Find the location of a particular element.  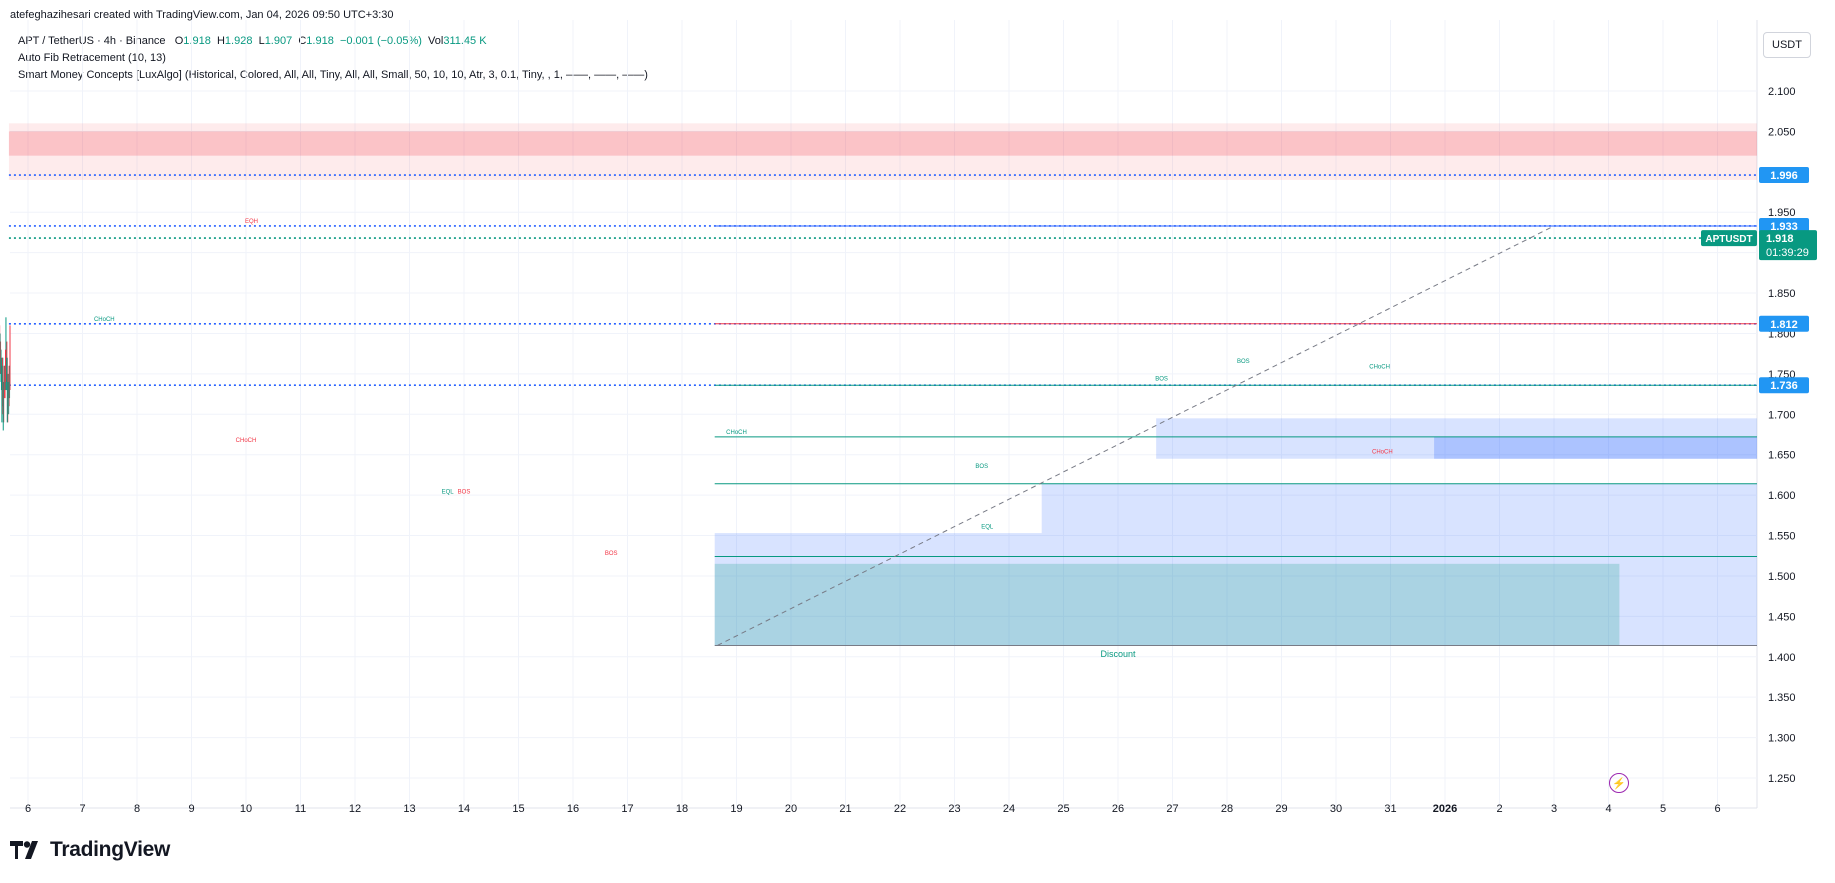

x-tick-label: 17 is located at coordinates (627, 809).